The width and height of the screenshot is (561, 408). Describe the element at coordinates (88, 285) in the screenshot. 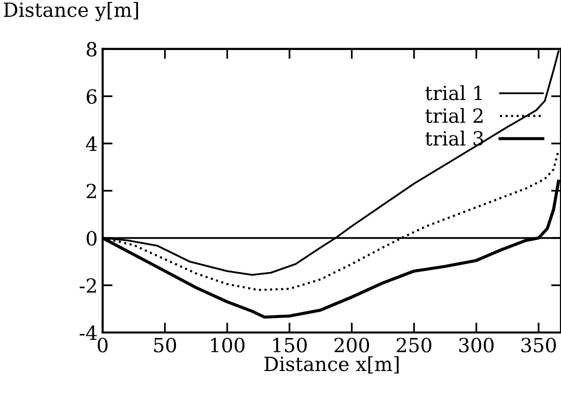

I see `y-tick-label: -2` at that location.